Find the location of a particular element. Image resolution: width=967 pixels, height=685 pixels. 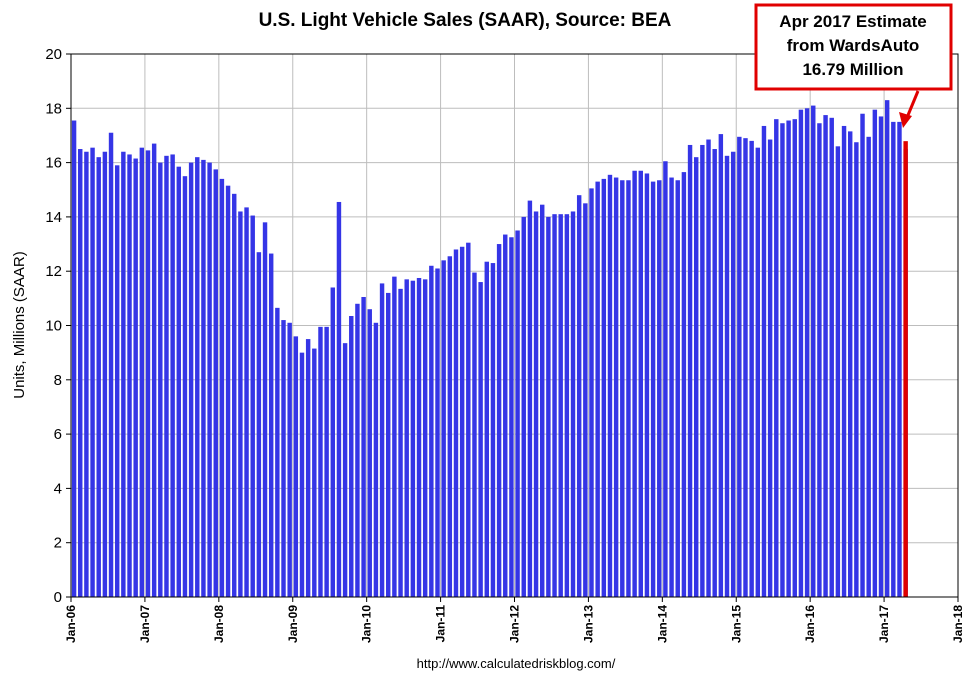

x-tick-label: Jan-06 is located at coordinates (71, 624).